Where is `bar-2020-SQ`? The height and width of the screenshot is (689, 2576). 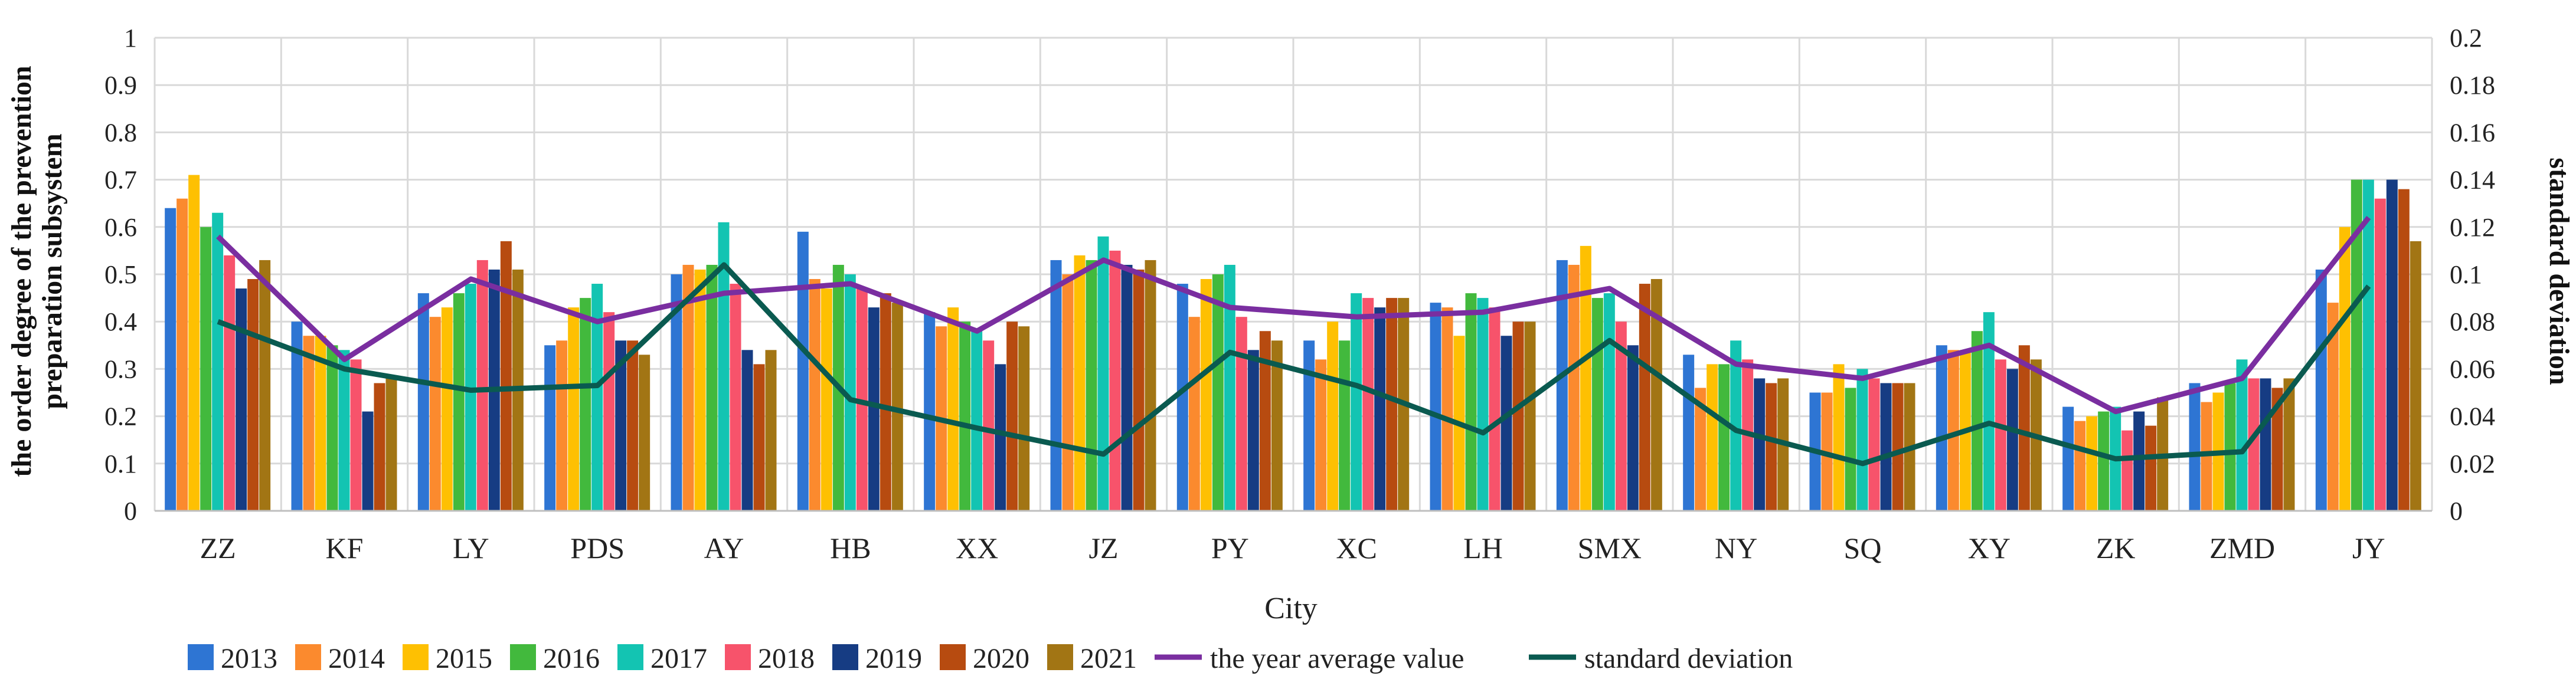
bar-2020-SQ is located at coordinates (1898, 447).